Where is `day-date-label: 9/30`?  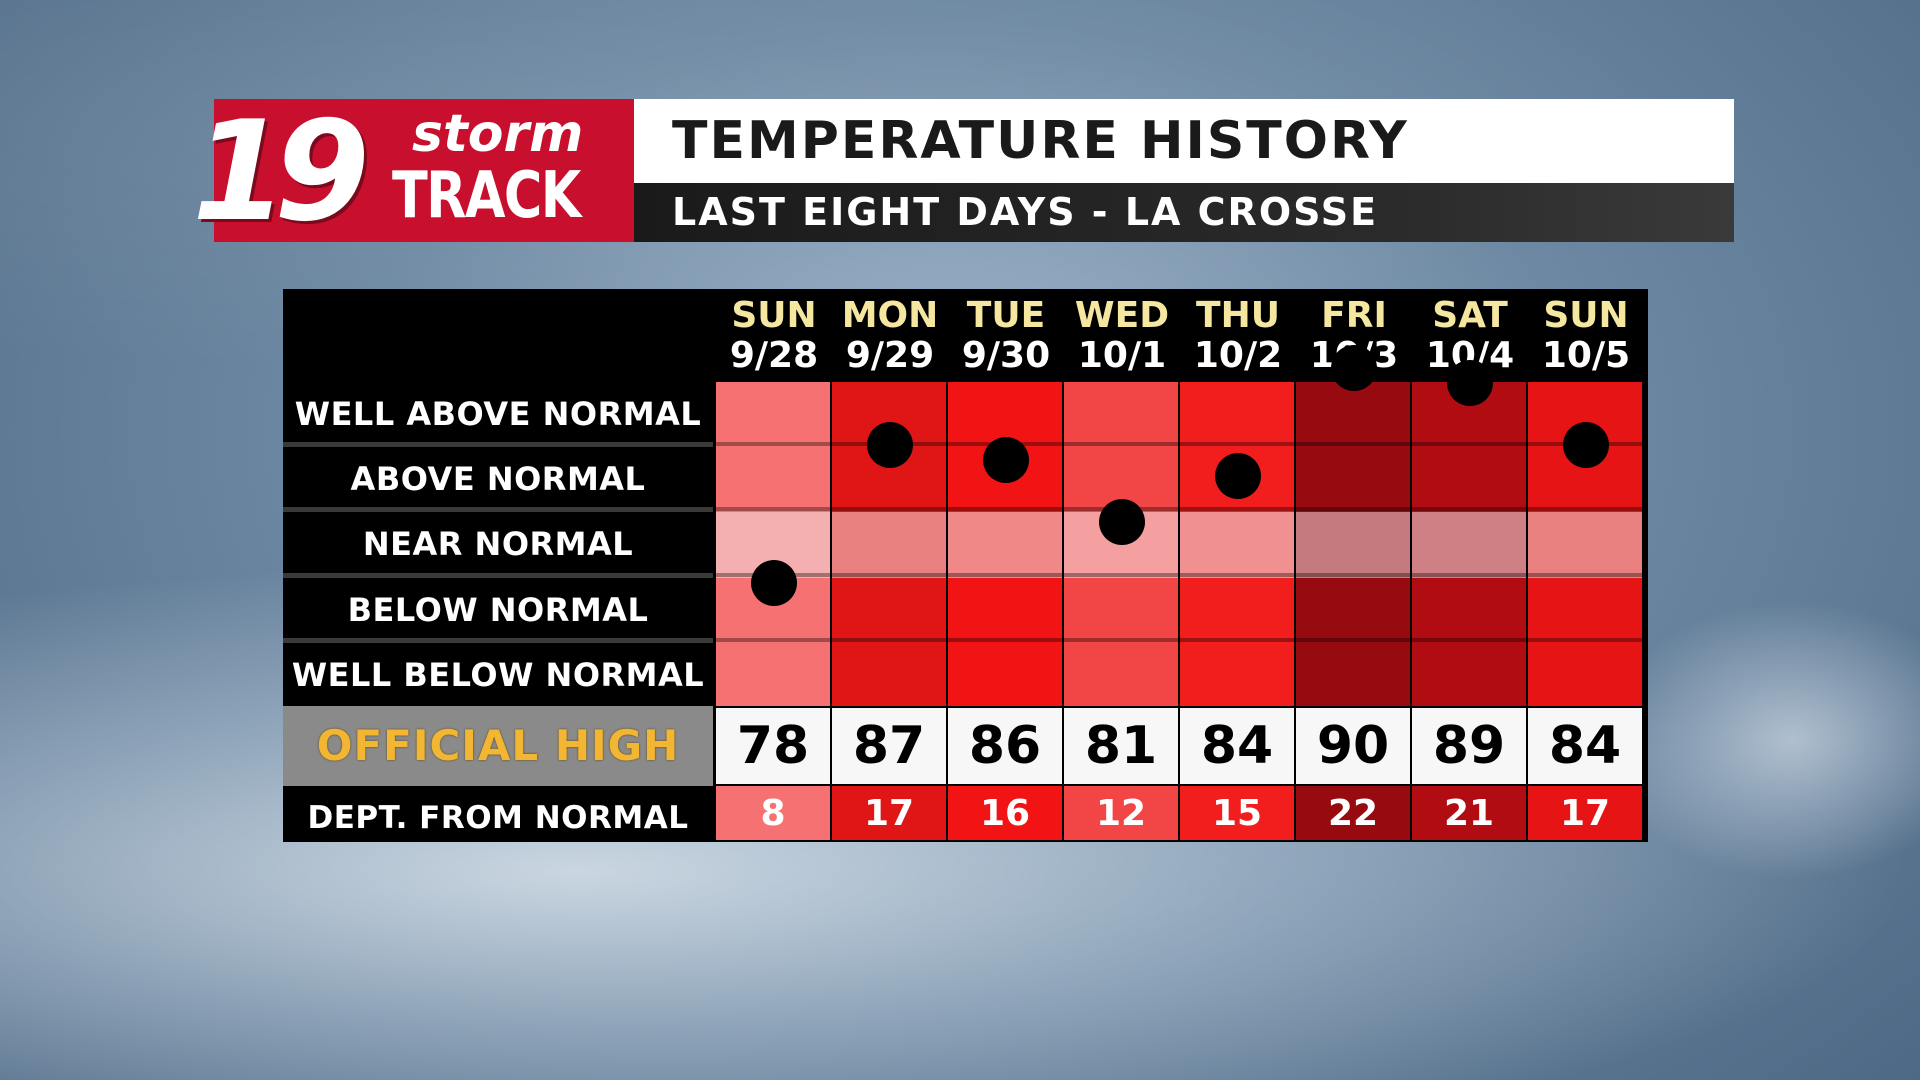
day-date-label: 9/30 is located at coordinates (1006, 355).